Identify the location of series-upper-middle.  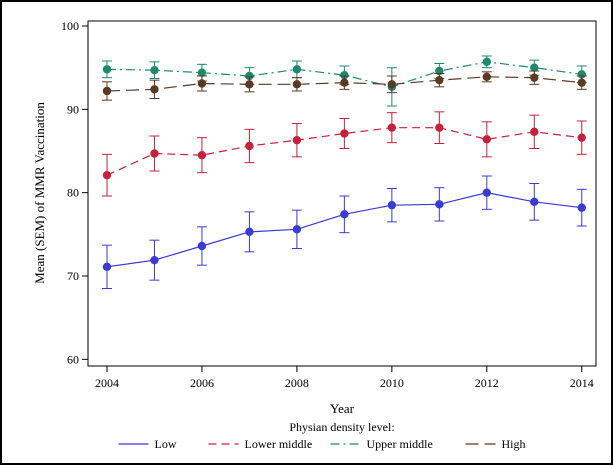
(344, 81).